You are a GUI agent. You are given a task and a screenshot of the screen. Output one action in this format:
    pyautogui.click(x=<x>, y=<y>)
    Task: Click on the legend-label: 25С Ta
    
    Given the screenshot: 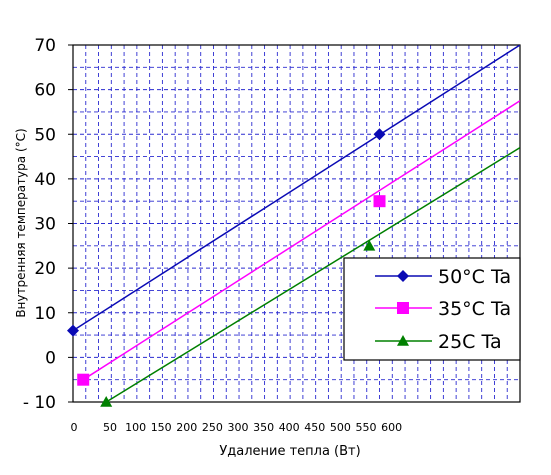 What is the action you would take?
    pyautogui.click(x=470, y=342)
    